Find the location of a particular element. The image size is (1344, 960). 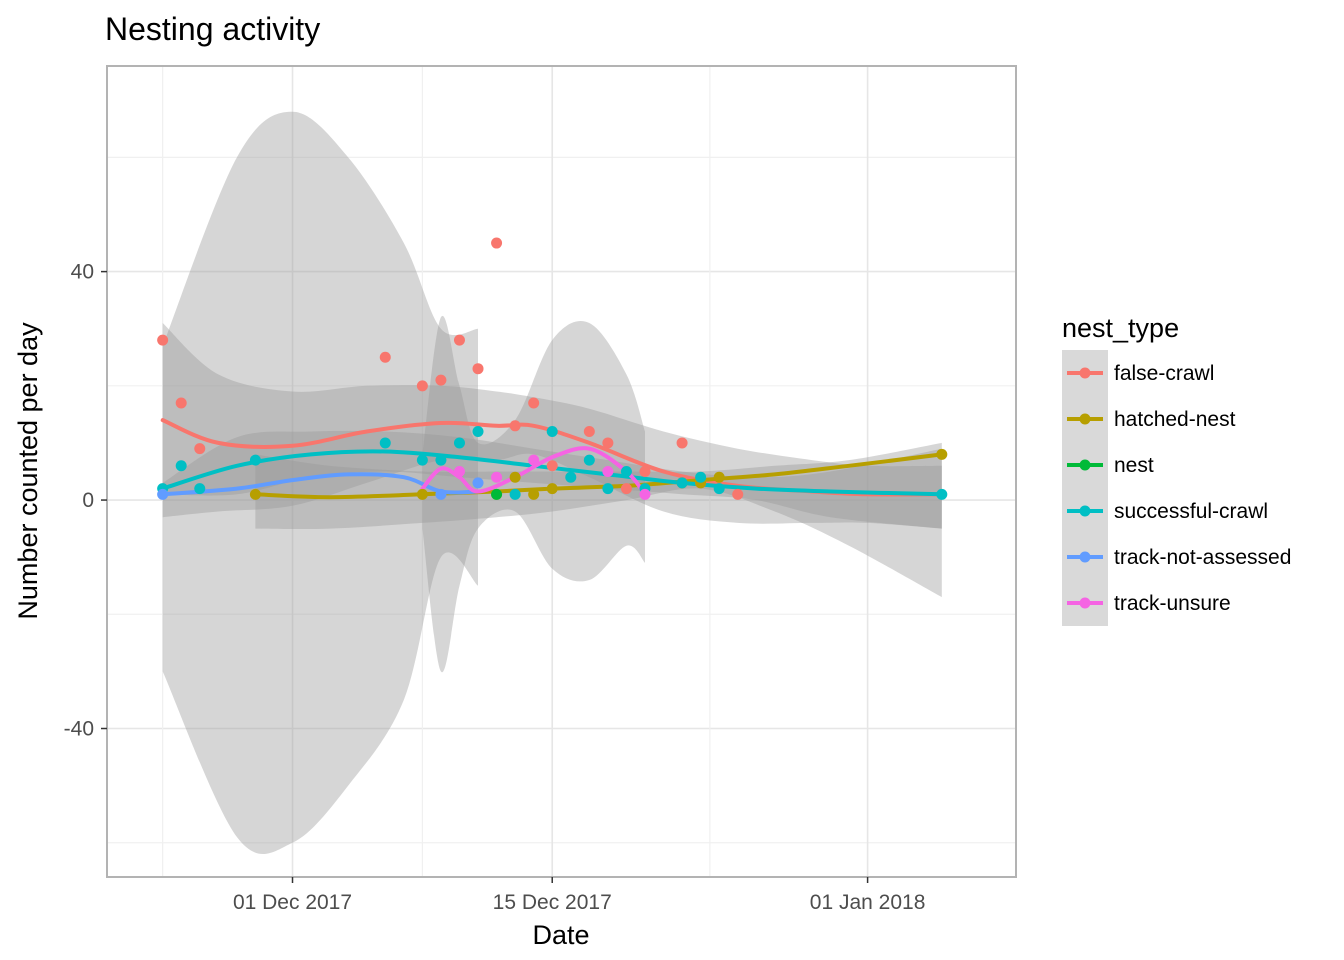

confidence-band-successful-crawl is located at coordinates (552, 479).